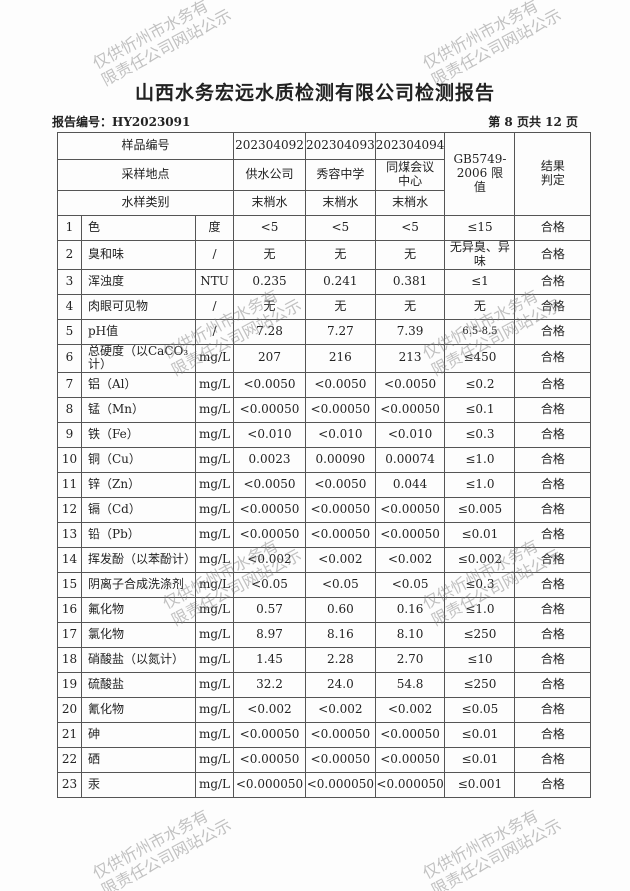 This screenshot has width=630, height=891. Describe the element at coordinates (324, 485) in the screenshot. I see `table-row: 11 锌（Zn） mg/L <0.0050 <0.0050 0.044 ≤1.0 合格` at that location.